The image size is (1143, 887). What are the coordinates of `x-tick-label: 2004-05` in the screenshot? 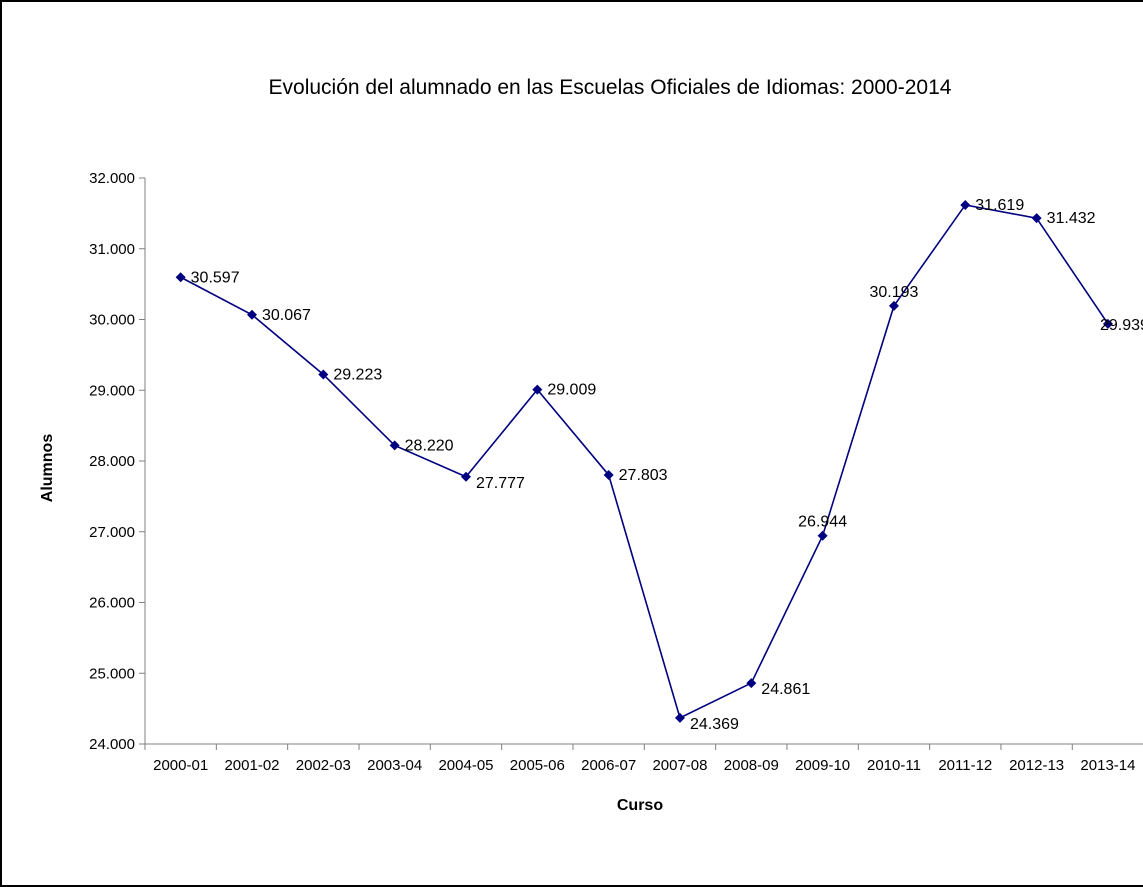 It's located at (465, 765).